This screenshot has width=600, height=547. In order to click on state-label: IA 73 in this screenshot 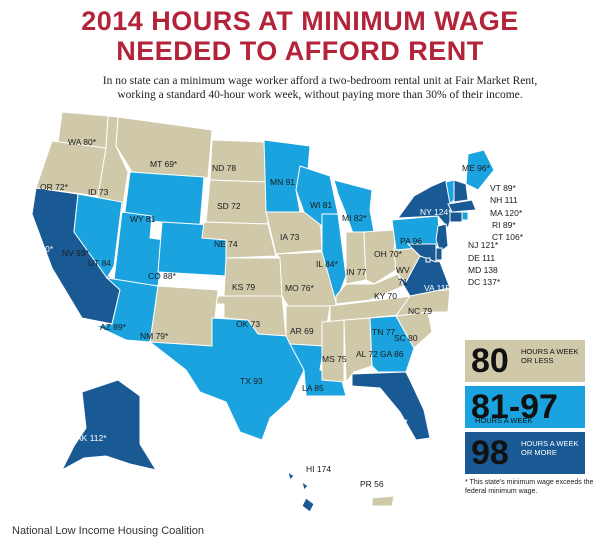, I will do `click(290, 237)`.